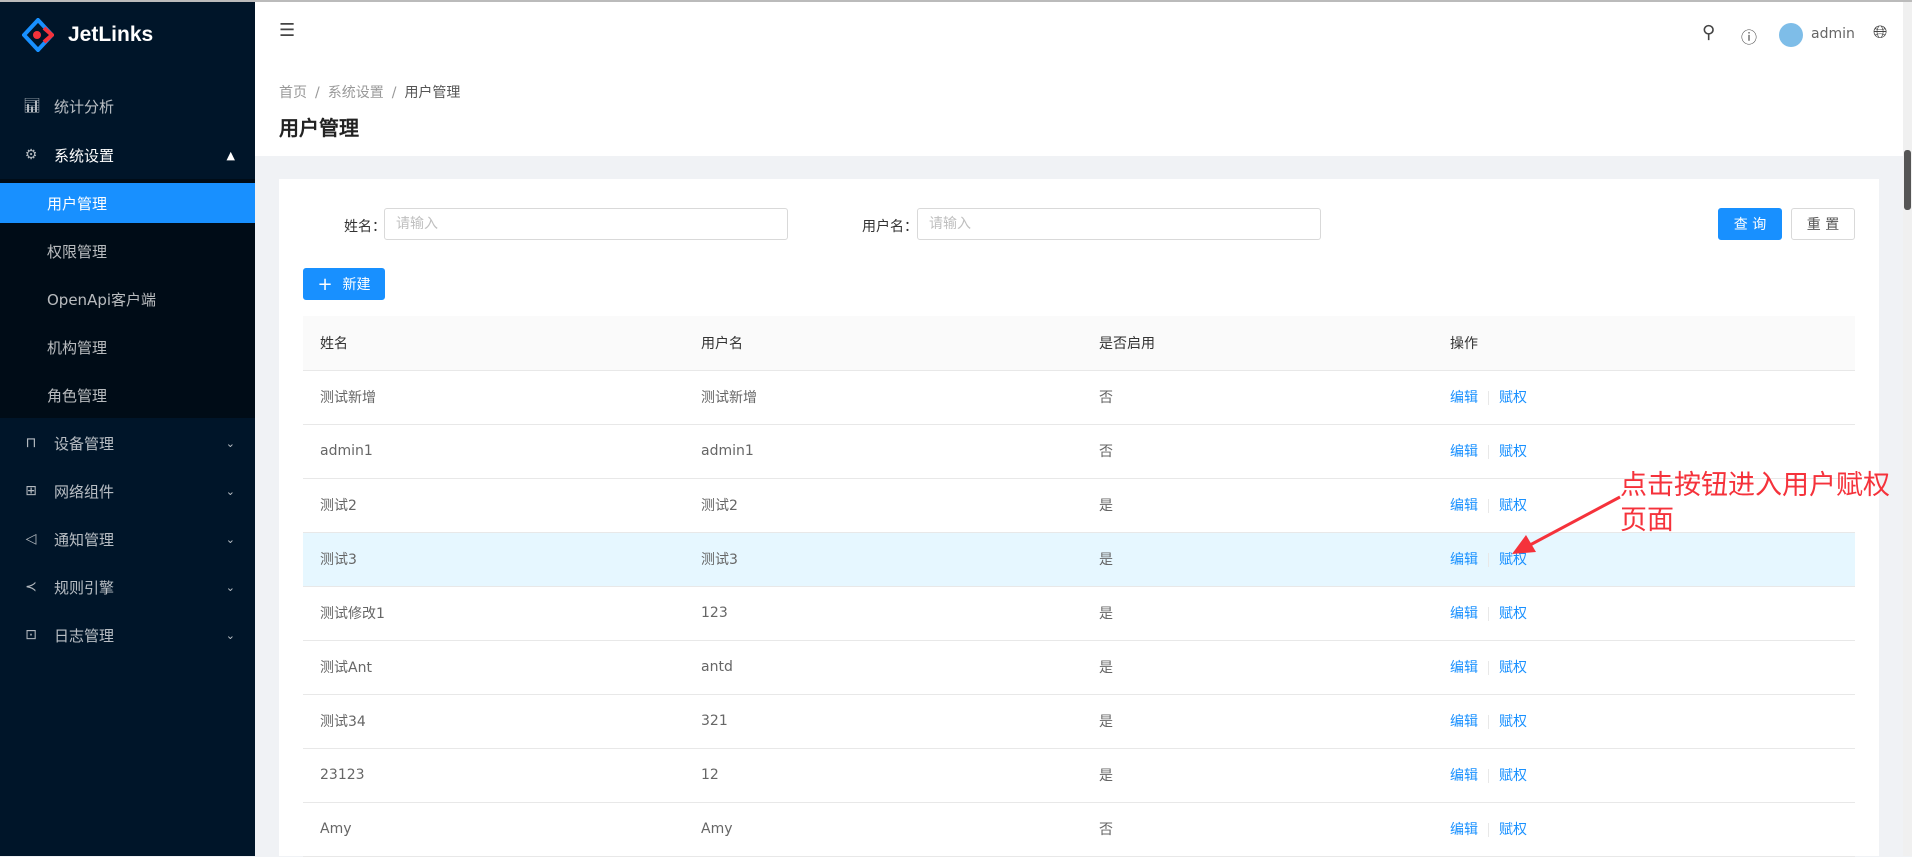  Describe the element at coordinates (31, 587) in the screenshot. I see `share-icon: ≺` at that location.